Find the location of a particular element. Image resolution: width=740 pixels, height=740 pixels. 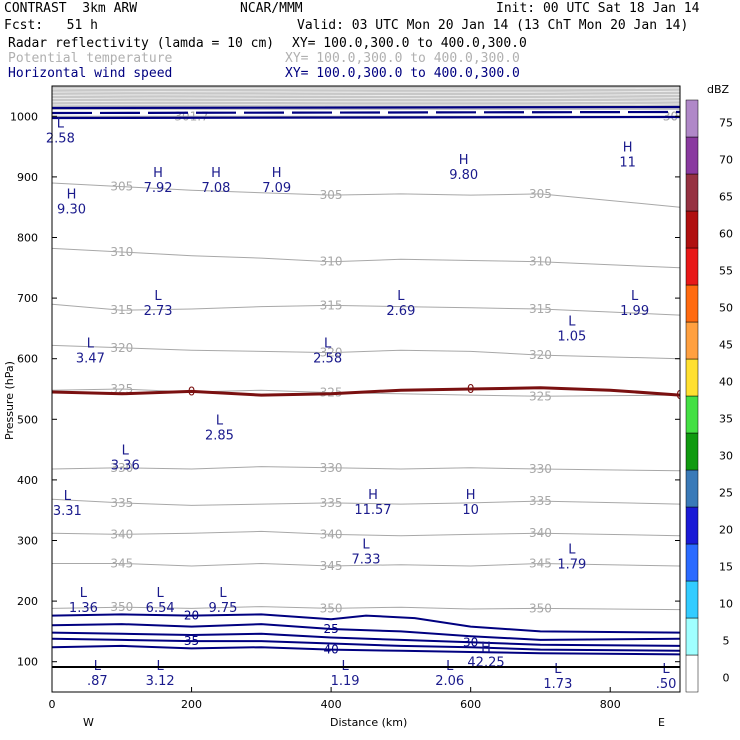

colorbar-label: 75 is located at coordinates (726, 123).